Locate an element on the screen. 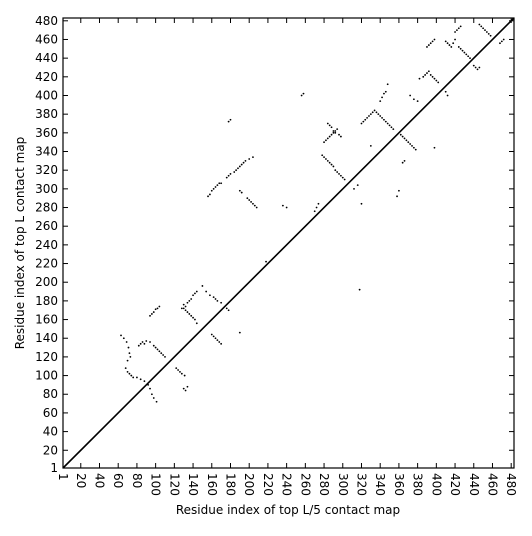 Image resolution: width=532 pixels, height=536 pixels. x-tick-label: 80 is located at coordinates (137, 480).